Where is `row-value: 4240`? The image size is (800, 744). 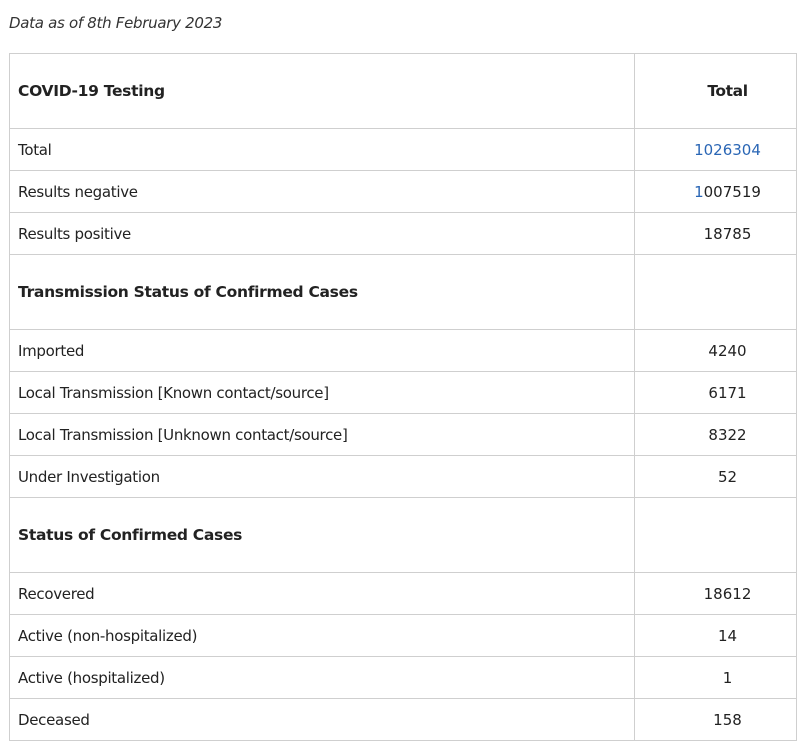
row-value: 4240 is located at coordinates (715, 350).